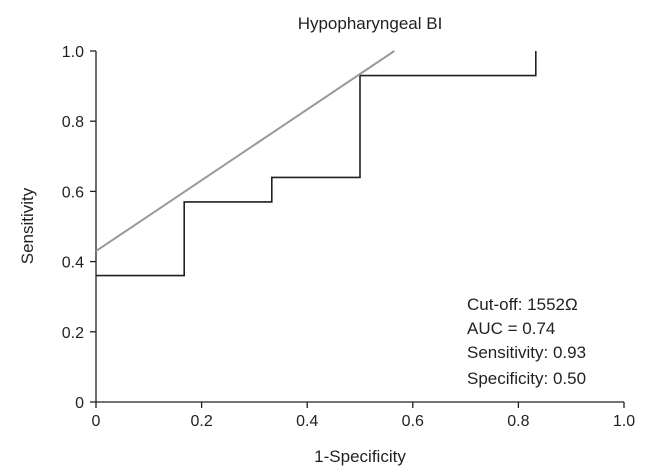  I want to click on y-axis-title: Sensitivity, so click(27, 225).